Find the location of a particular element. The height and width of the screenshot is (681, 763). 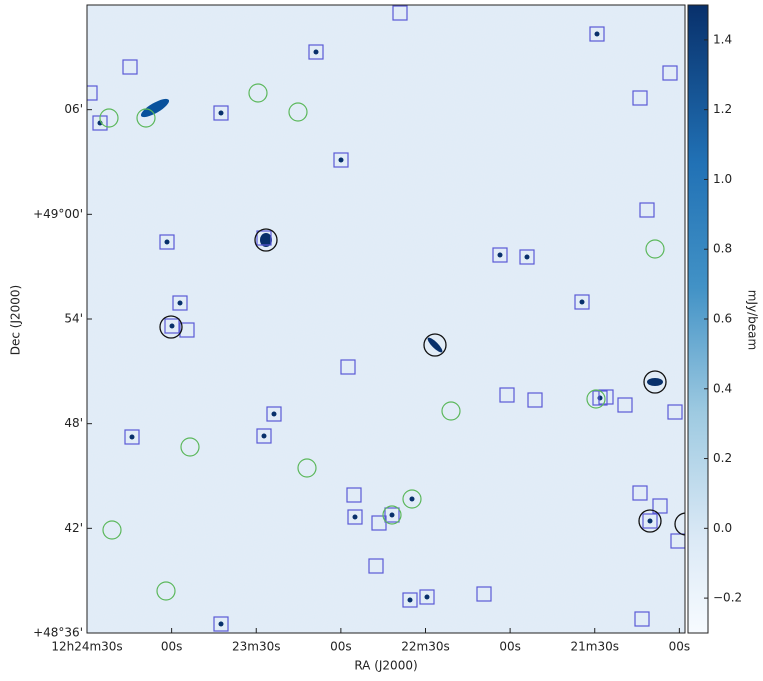

colorbar-tick-label: −0.2 is located at coordinates (727, 598).